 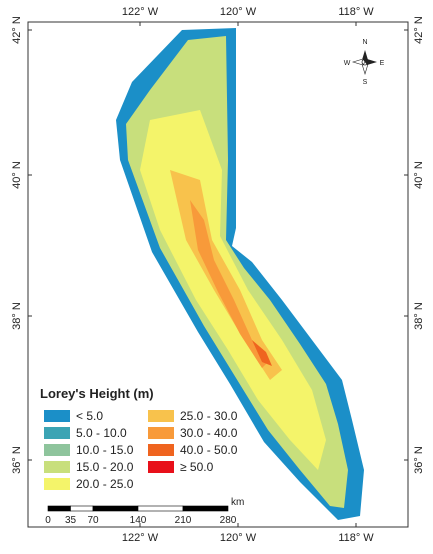 What do you see at coordinates (356, 538) in the screenshot?
I see `bottom-label: 118° W` at bounding box center [356, 538].